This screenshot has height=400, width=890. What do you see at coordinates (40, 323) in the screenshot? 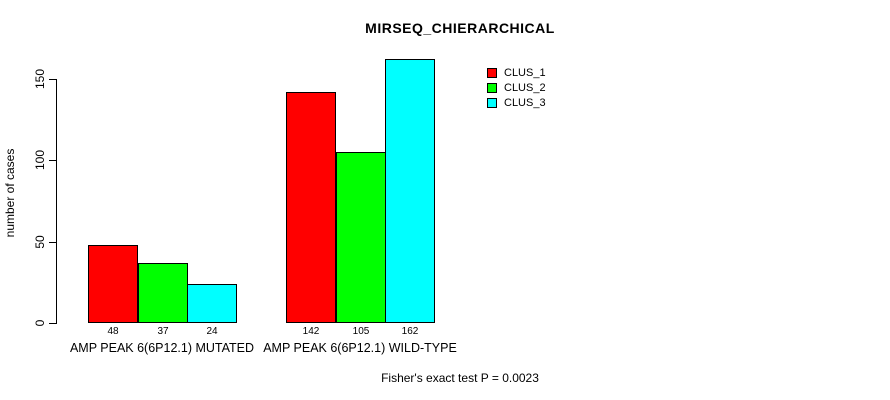
I see `y-tick-label: 0` at bounding box center [40, 323].